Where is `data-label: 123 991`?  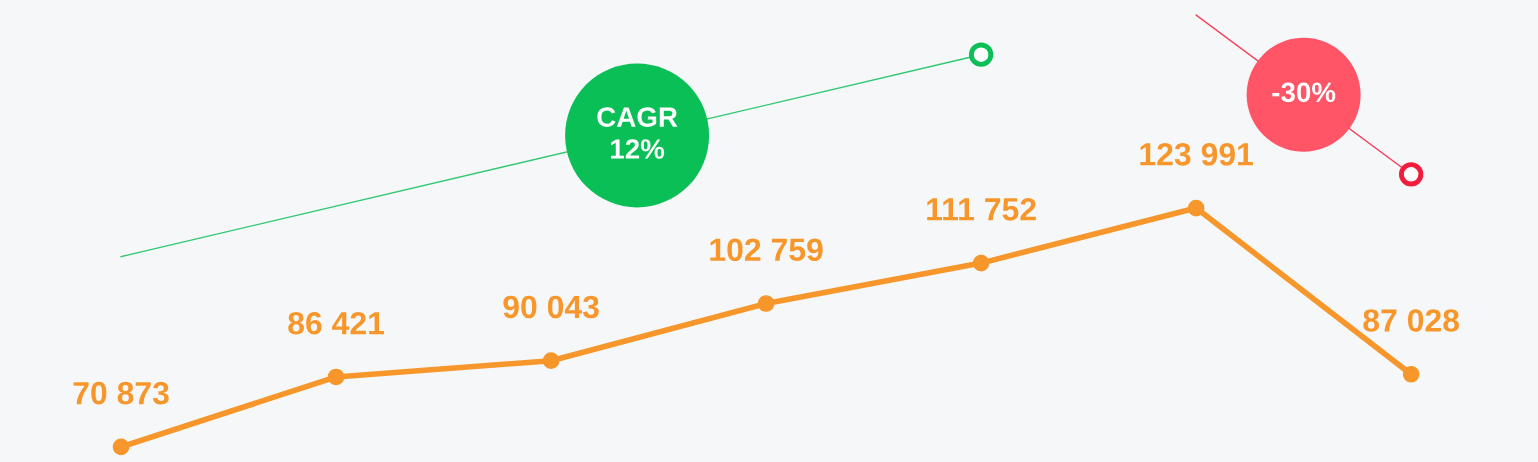
data-label: 123 991 is located at coordinates (1196, 154).